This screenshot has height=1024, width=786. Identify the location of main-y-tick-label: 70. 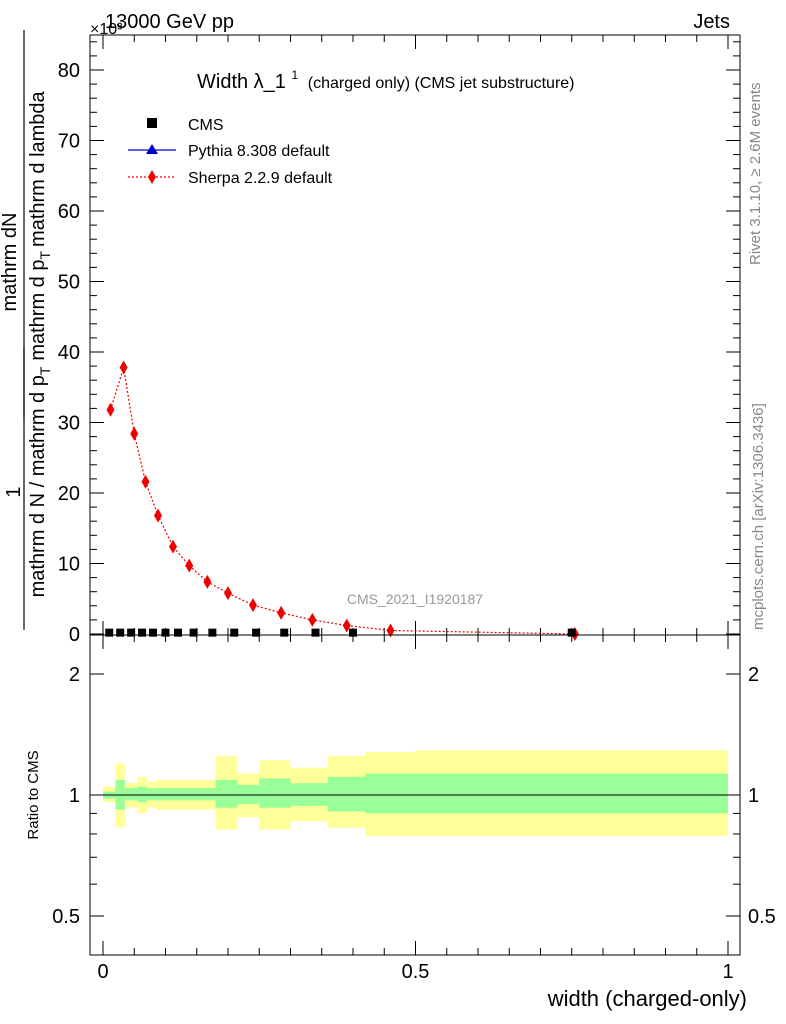
(69, 142).